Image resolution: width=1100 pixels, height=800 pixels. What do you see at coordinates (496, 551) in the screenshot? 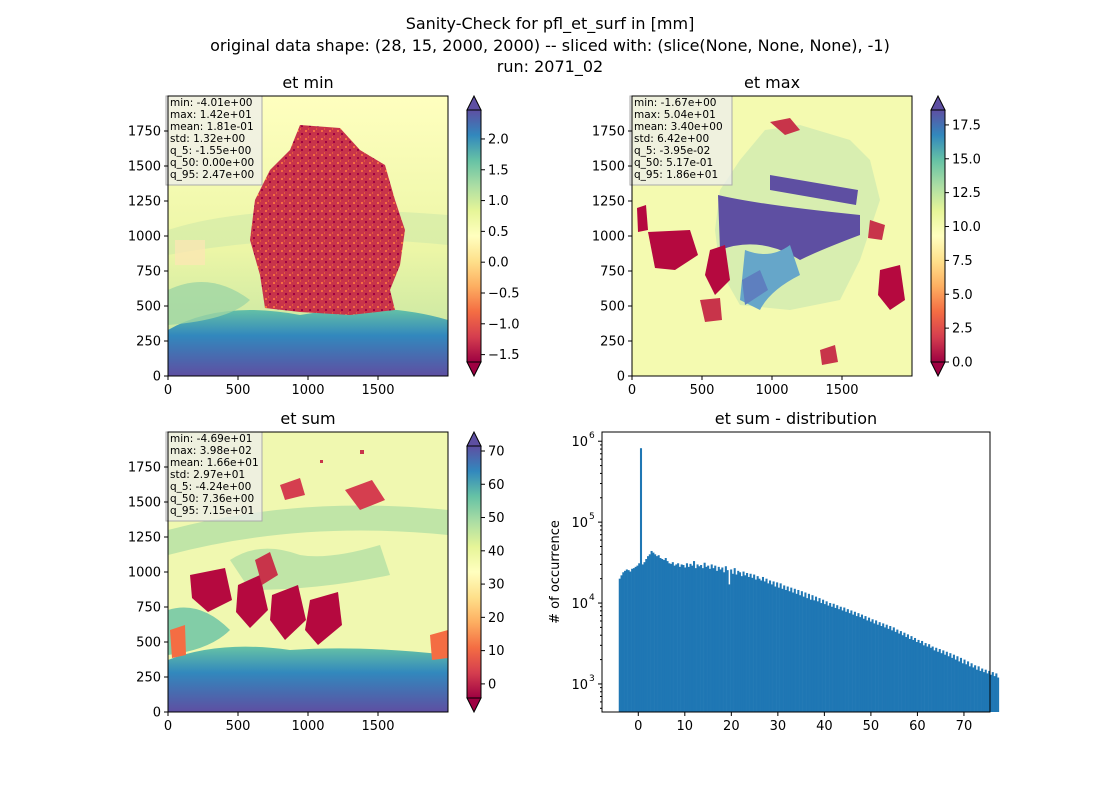
I see `colorbar-tick-label: 40` at bounding box center [496, 551].